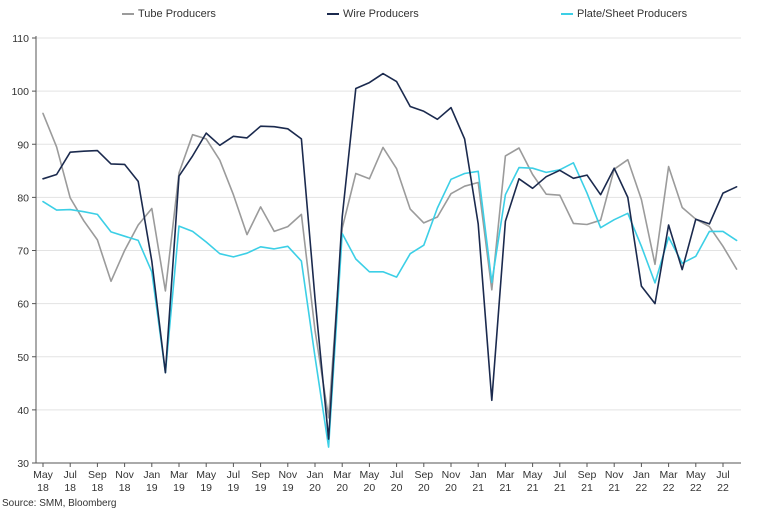  I want to click on source-note: Source: SMM, Bloomberg, so click(59, 503).